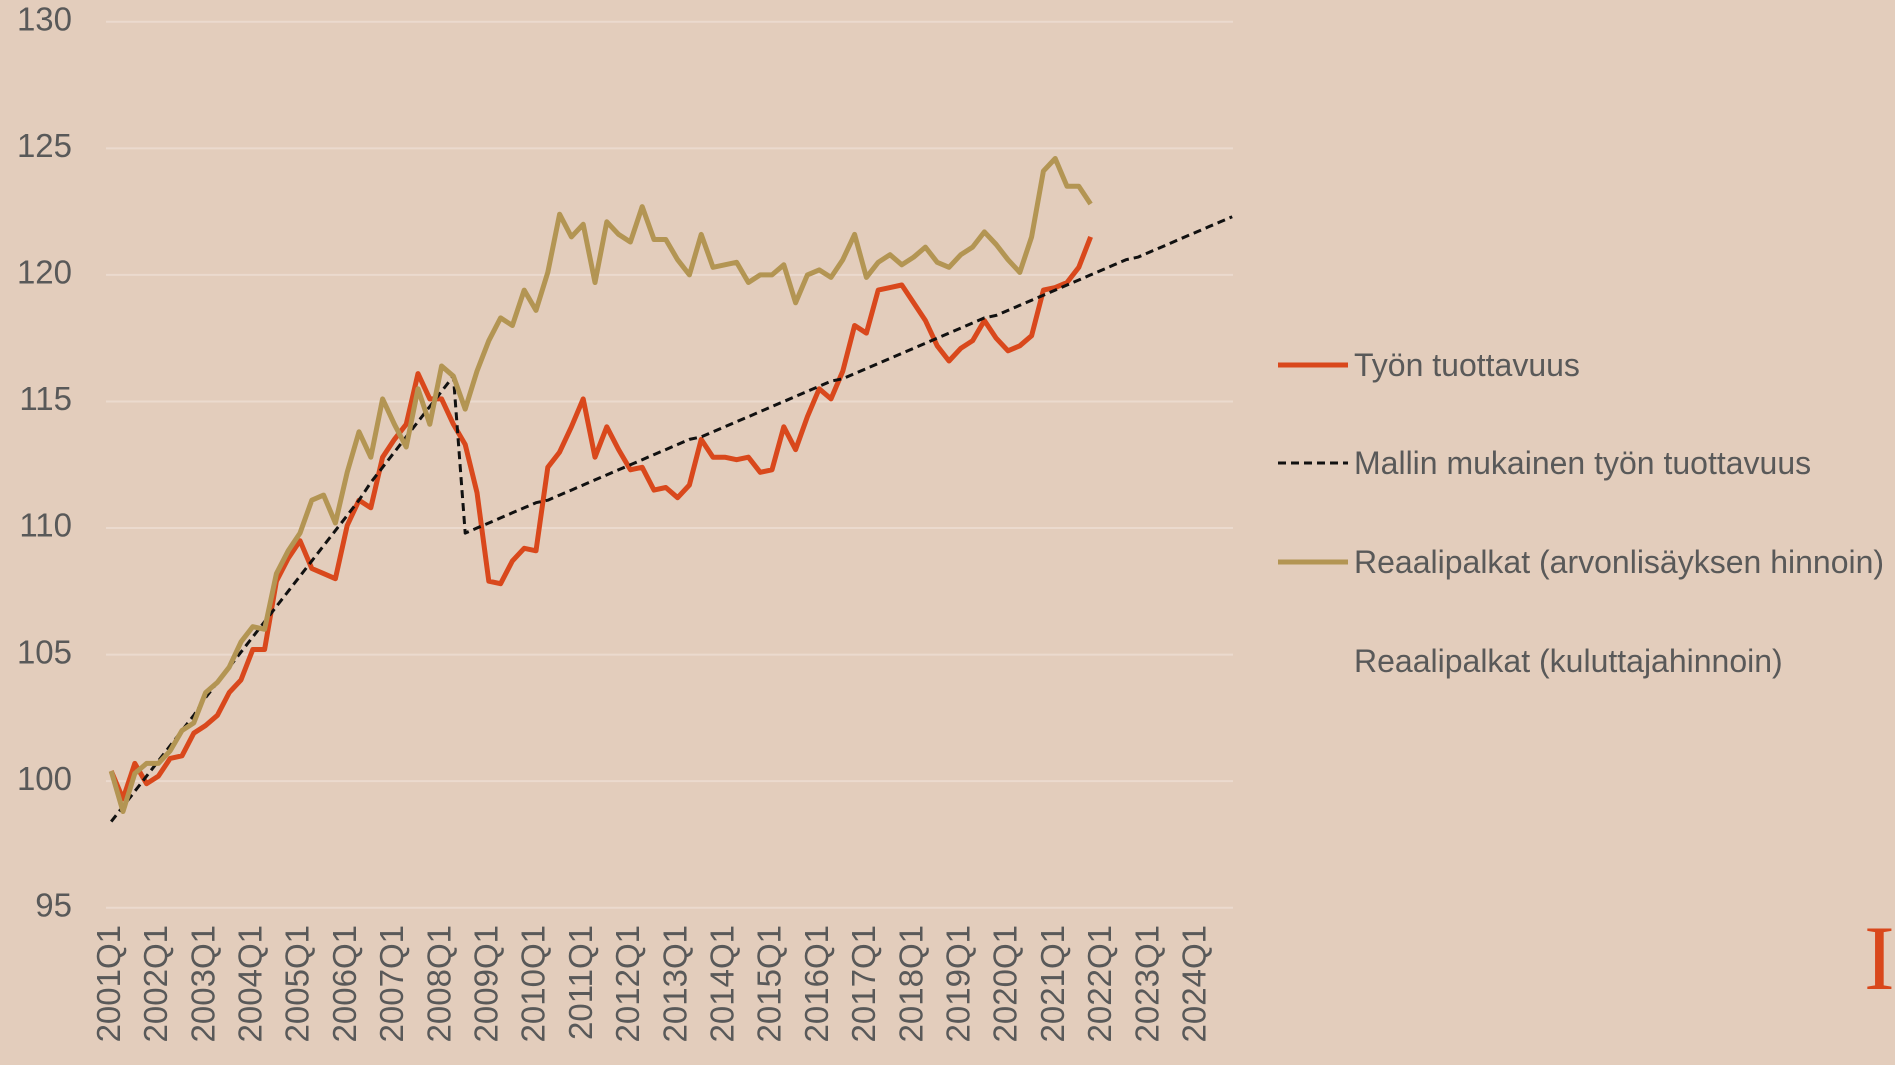  Describe the element at coordinates (486, 983) in the screenshot. I see `x-tick-label: 2009Q1` at that location.